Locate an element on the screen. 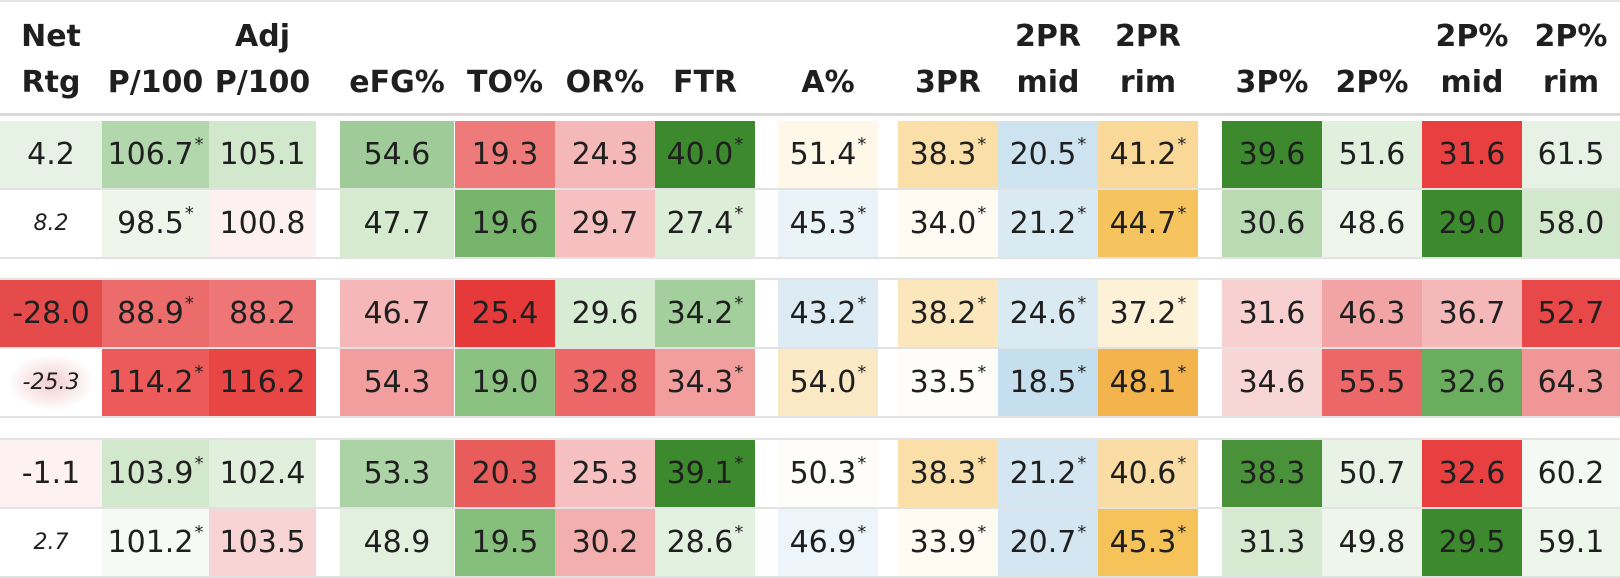  cell-efg: 47.7 is located at coordinates (397, 223).